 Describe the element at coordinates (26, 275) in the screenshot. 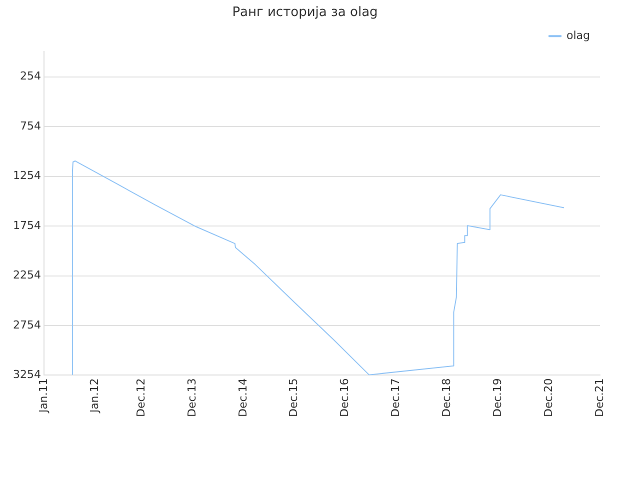

I see `y-tick-label: 2254` at that location.